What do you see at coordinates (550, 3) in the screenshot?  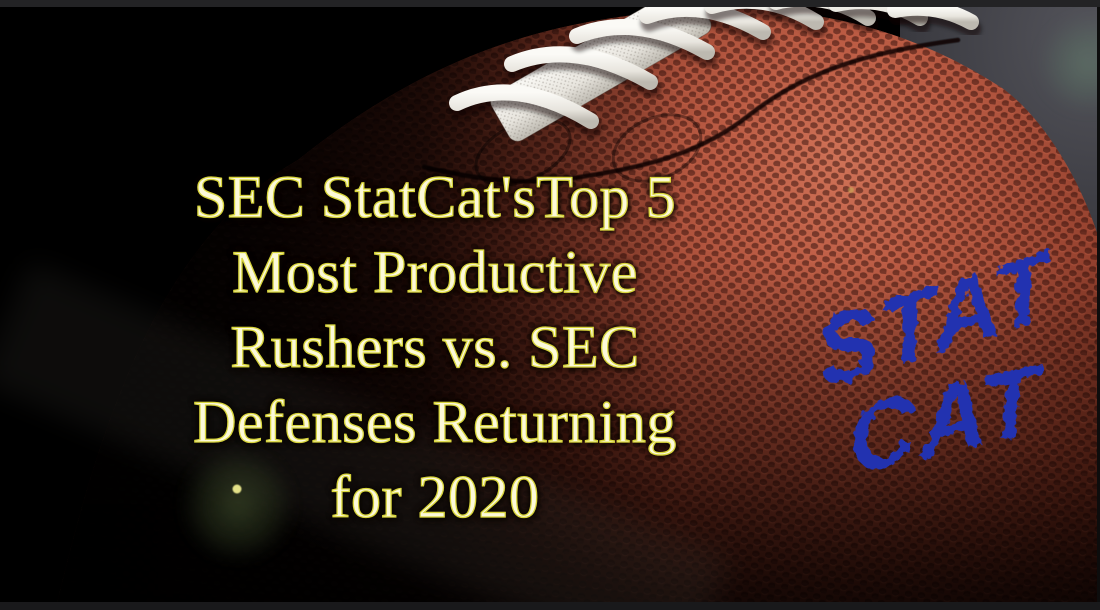 I see `letterbox-top` at bounding box center [550, 3].